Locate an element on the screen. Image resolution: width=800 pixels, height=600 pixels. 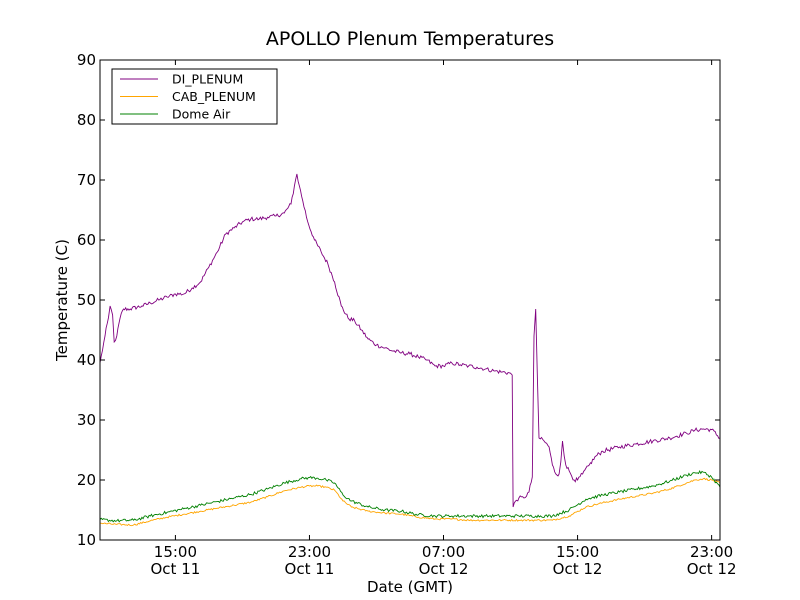
y-tick-label: 30 is located at coordinates (86, 420).